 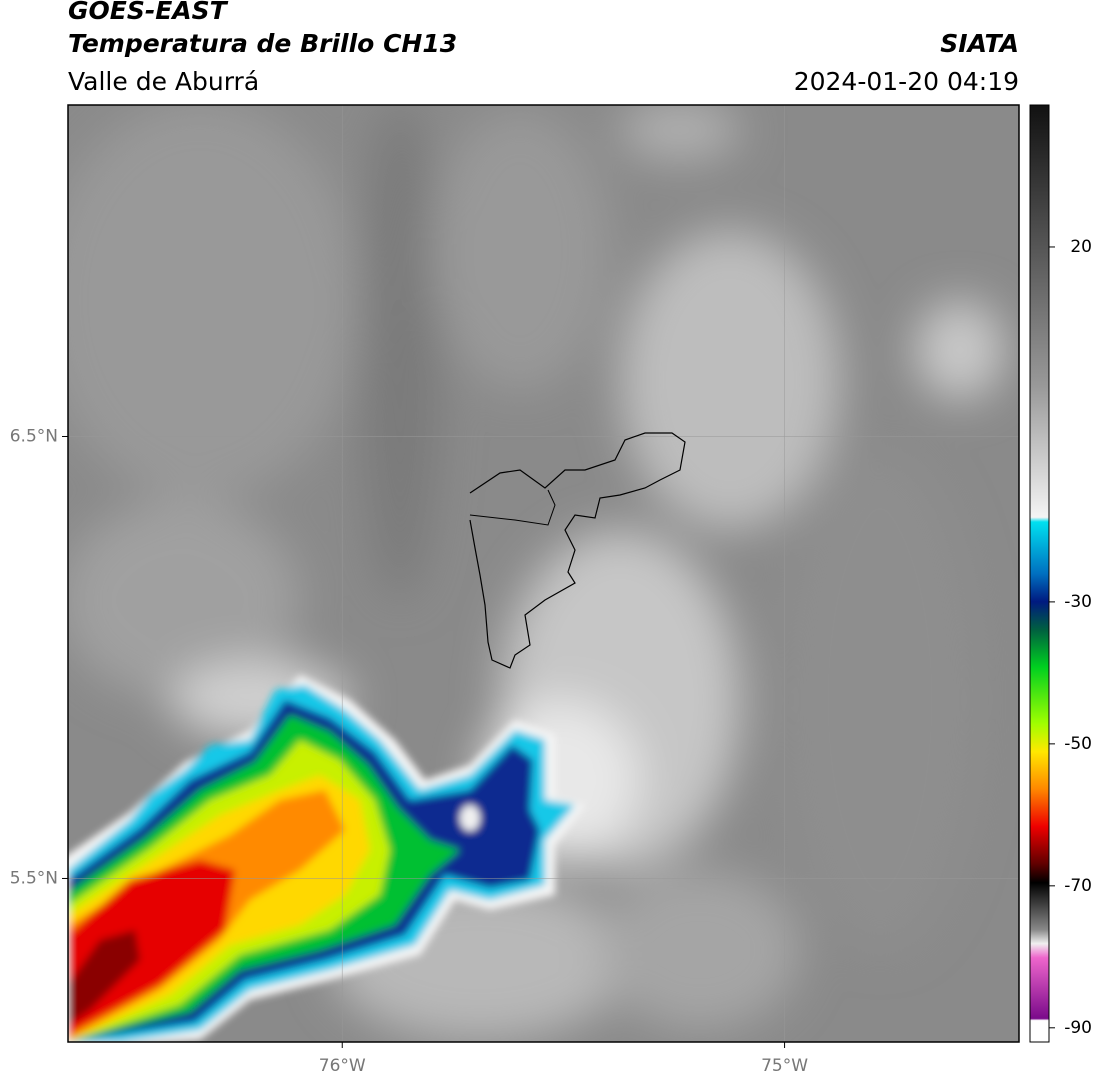 I want to click on title: GOES-EAST, so click(x=148, y=12).